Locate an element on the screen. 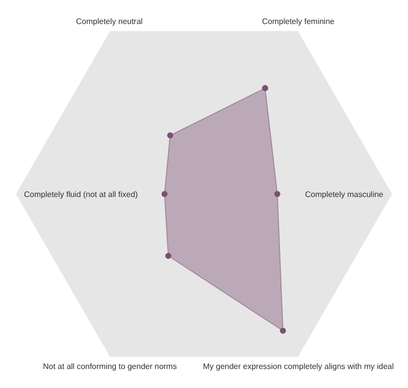 Image resolution: width=408 pixels, height=388 pixels. spoke-label: Completely masculine is located at coordinates (344, 194).